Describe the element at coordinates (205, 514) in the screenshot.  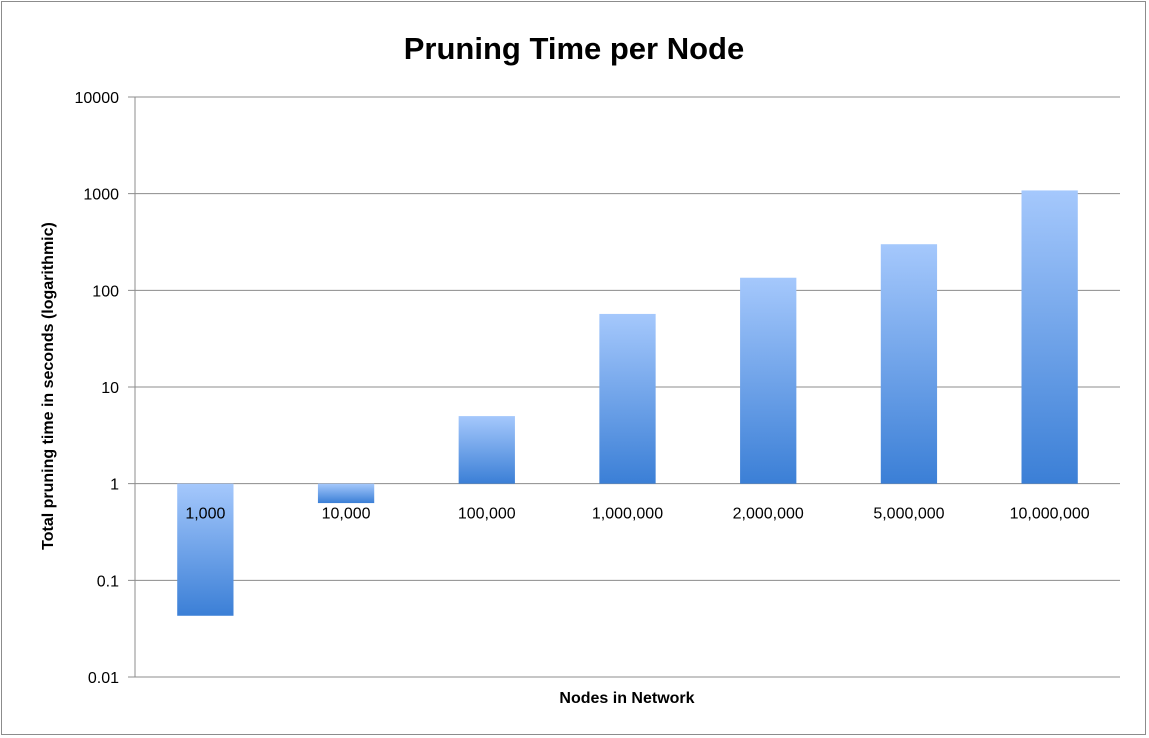
I see `x-tick-label: 1,000` at that location.